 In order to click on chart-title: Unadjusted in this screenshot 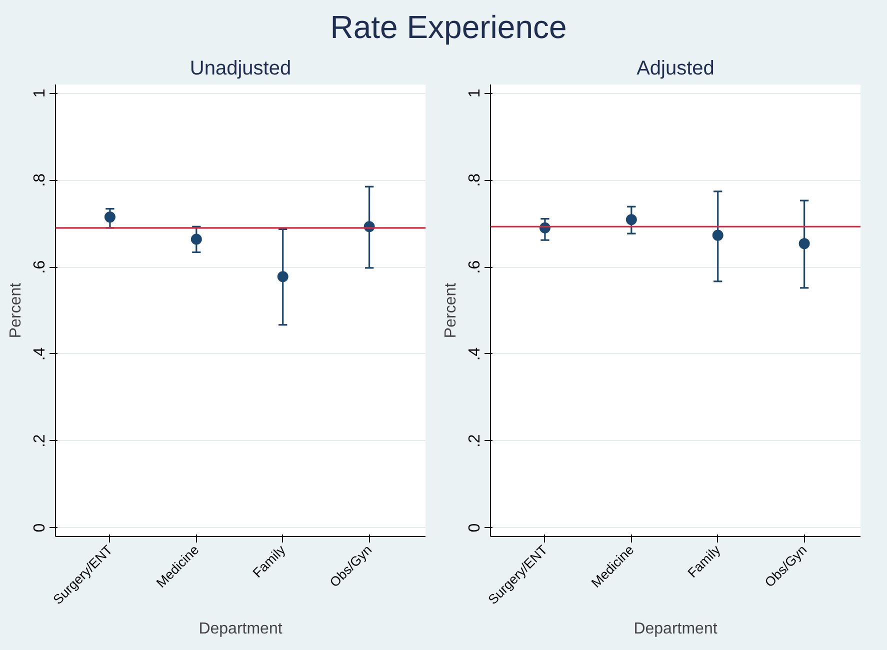, I will do `click(241, 69)`.